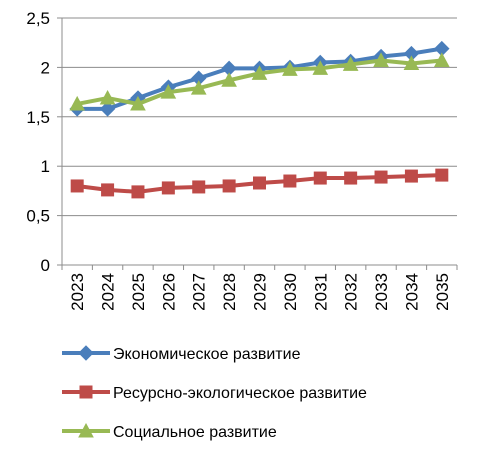 The image size is (480, 454). What do you see at coordinates (320, 292) in the screenshot?
I see `x-tick-label: 2031` at bounding box center [320, 292].